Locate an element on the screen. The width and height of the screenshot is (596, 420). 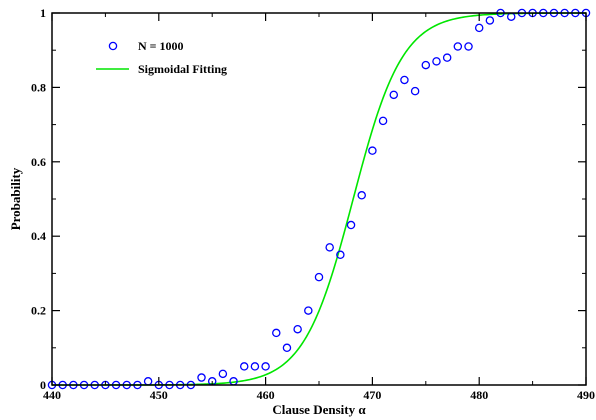
y-tick-label: 0.2 is located at coordinates (38, 311).